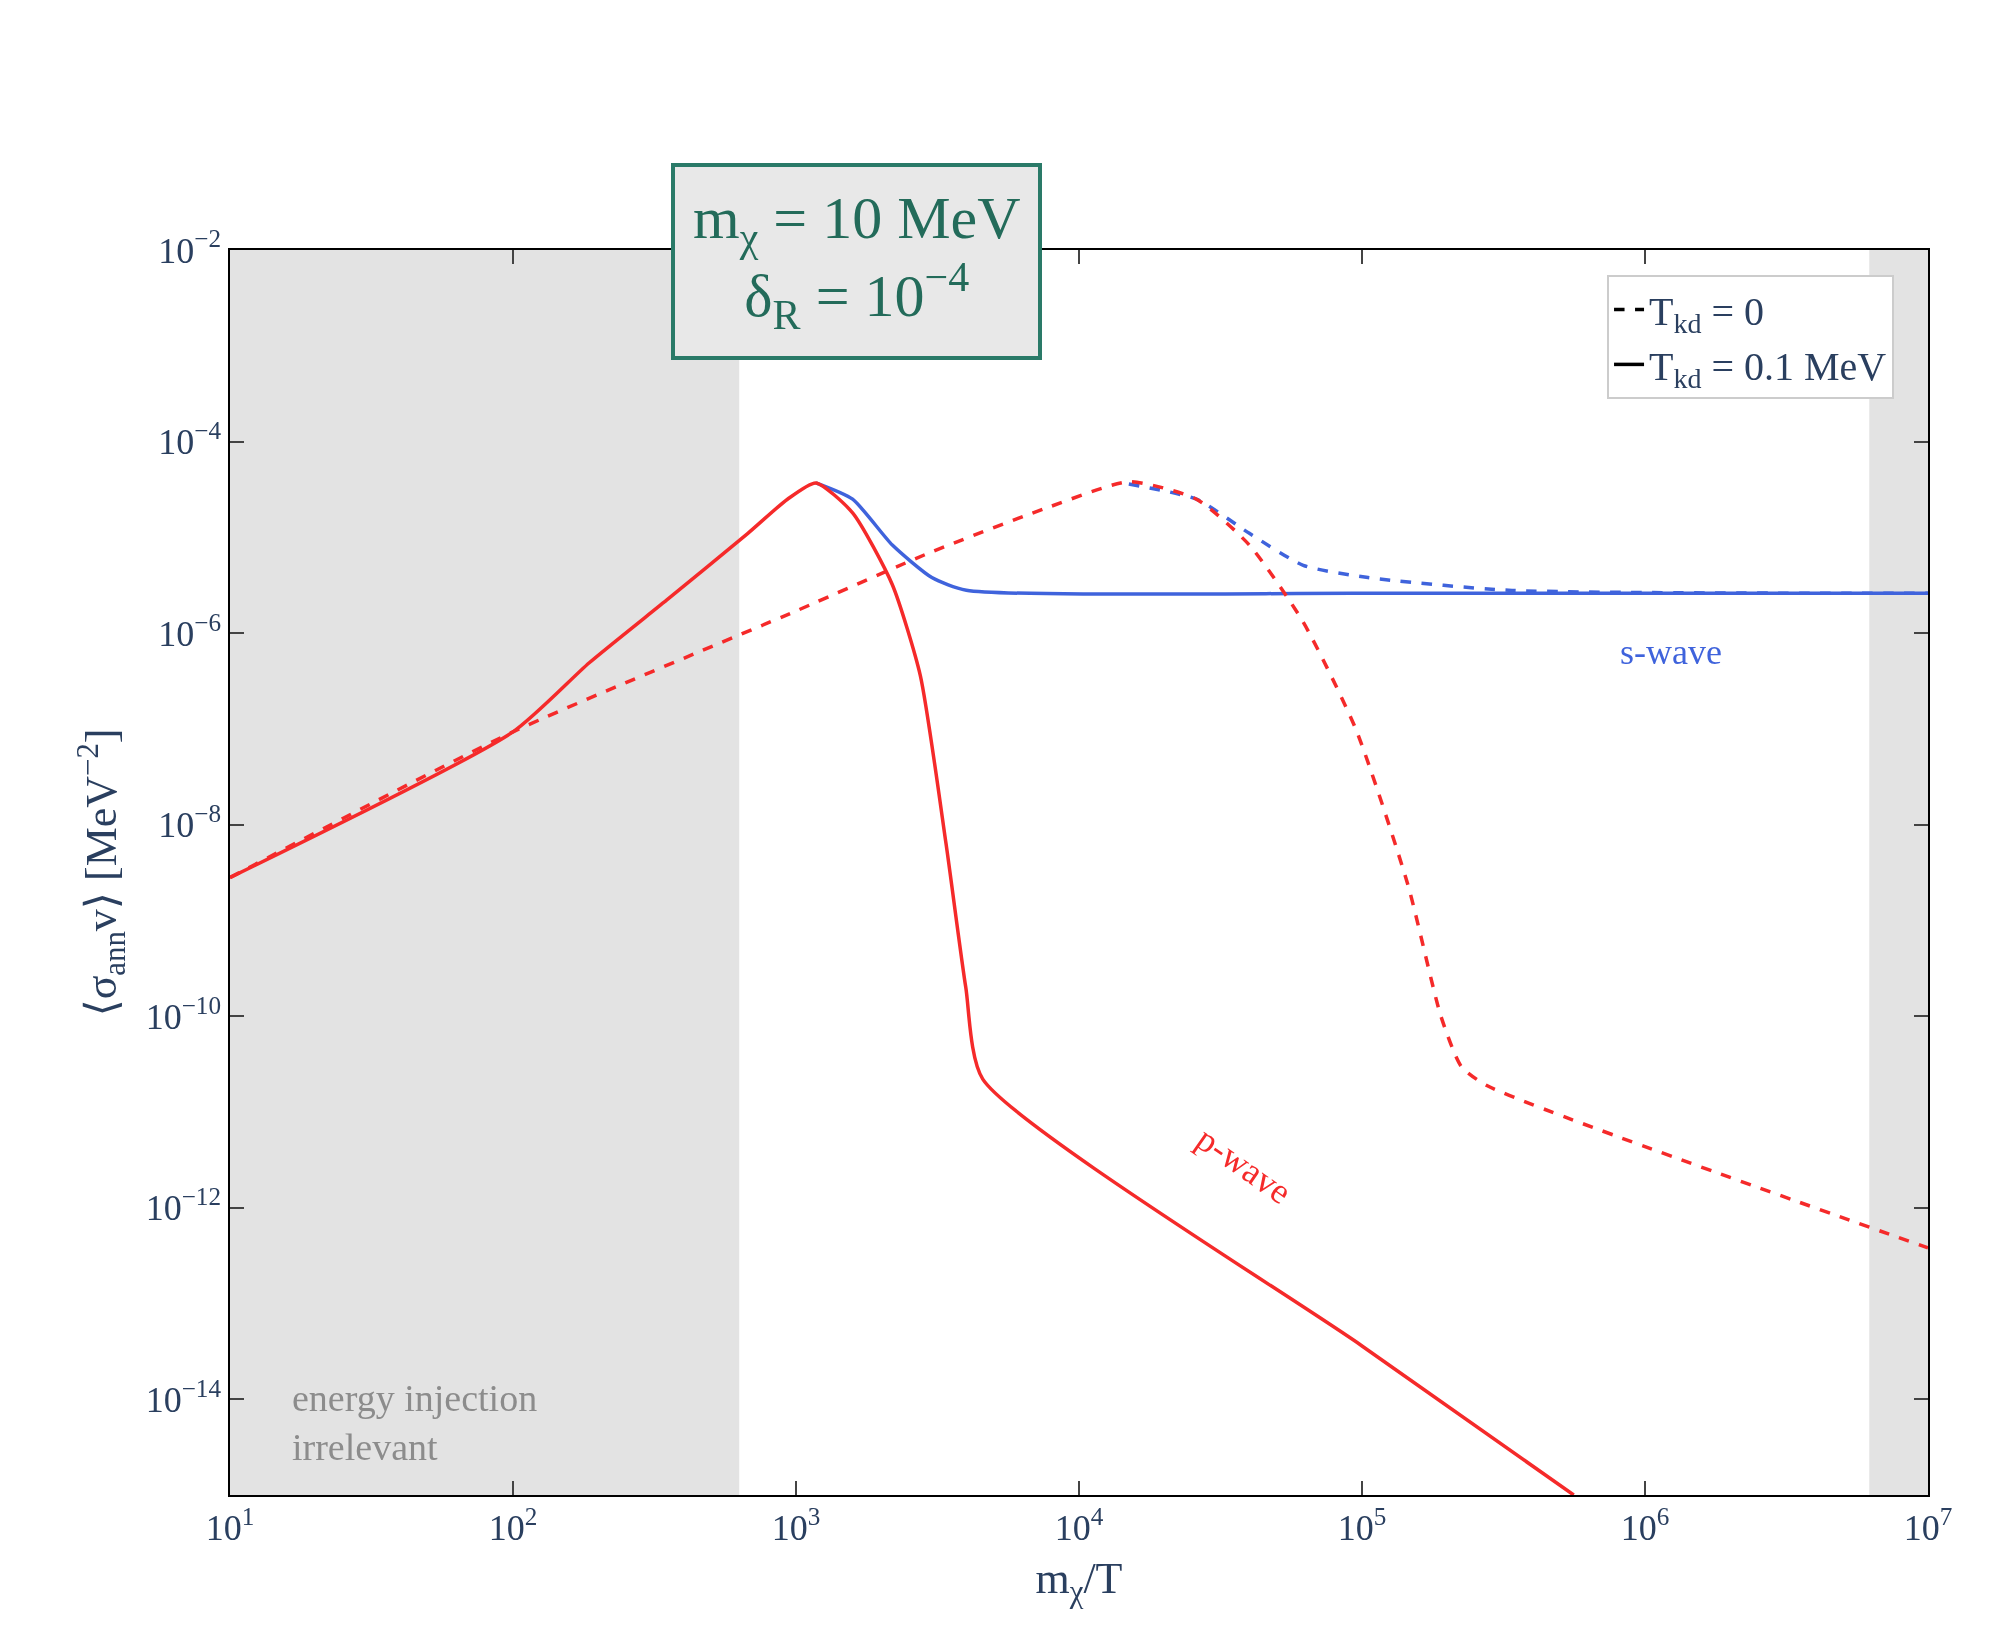 This screenshot has height=1645, width=2008. Describe the element at coordinates (190, 440) in the screenshot. I see `y-tick-label: 10$^{−4}$` at that location.